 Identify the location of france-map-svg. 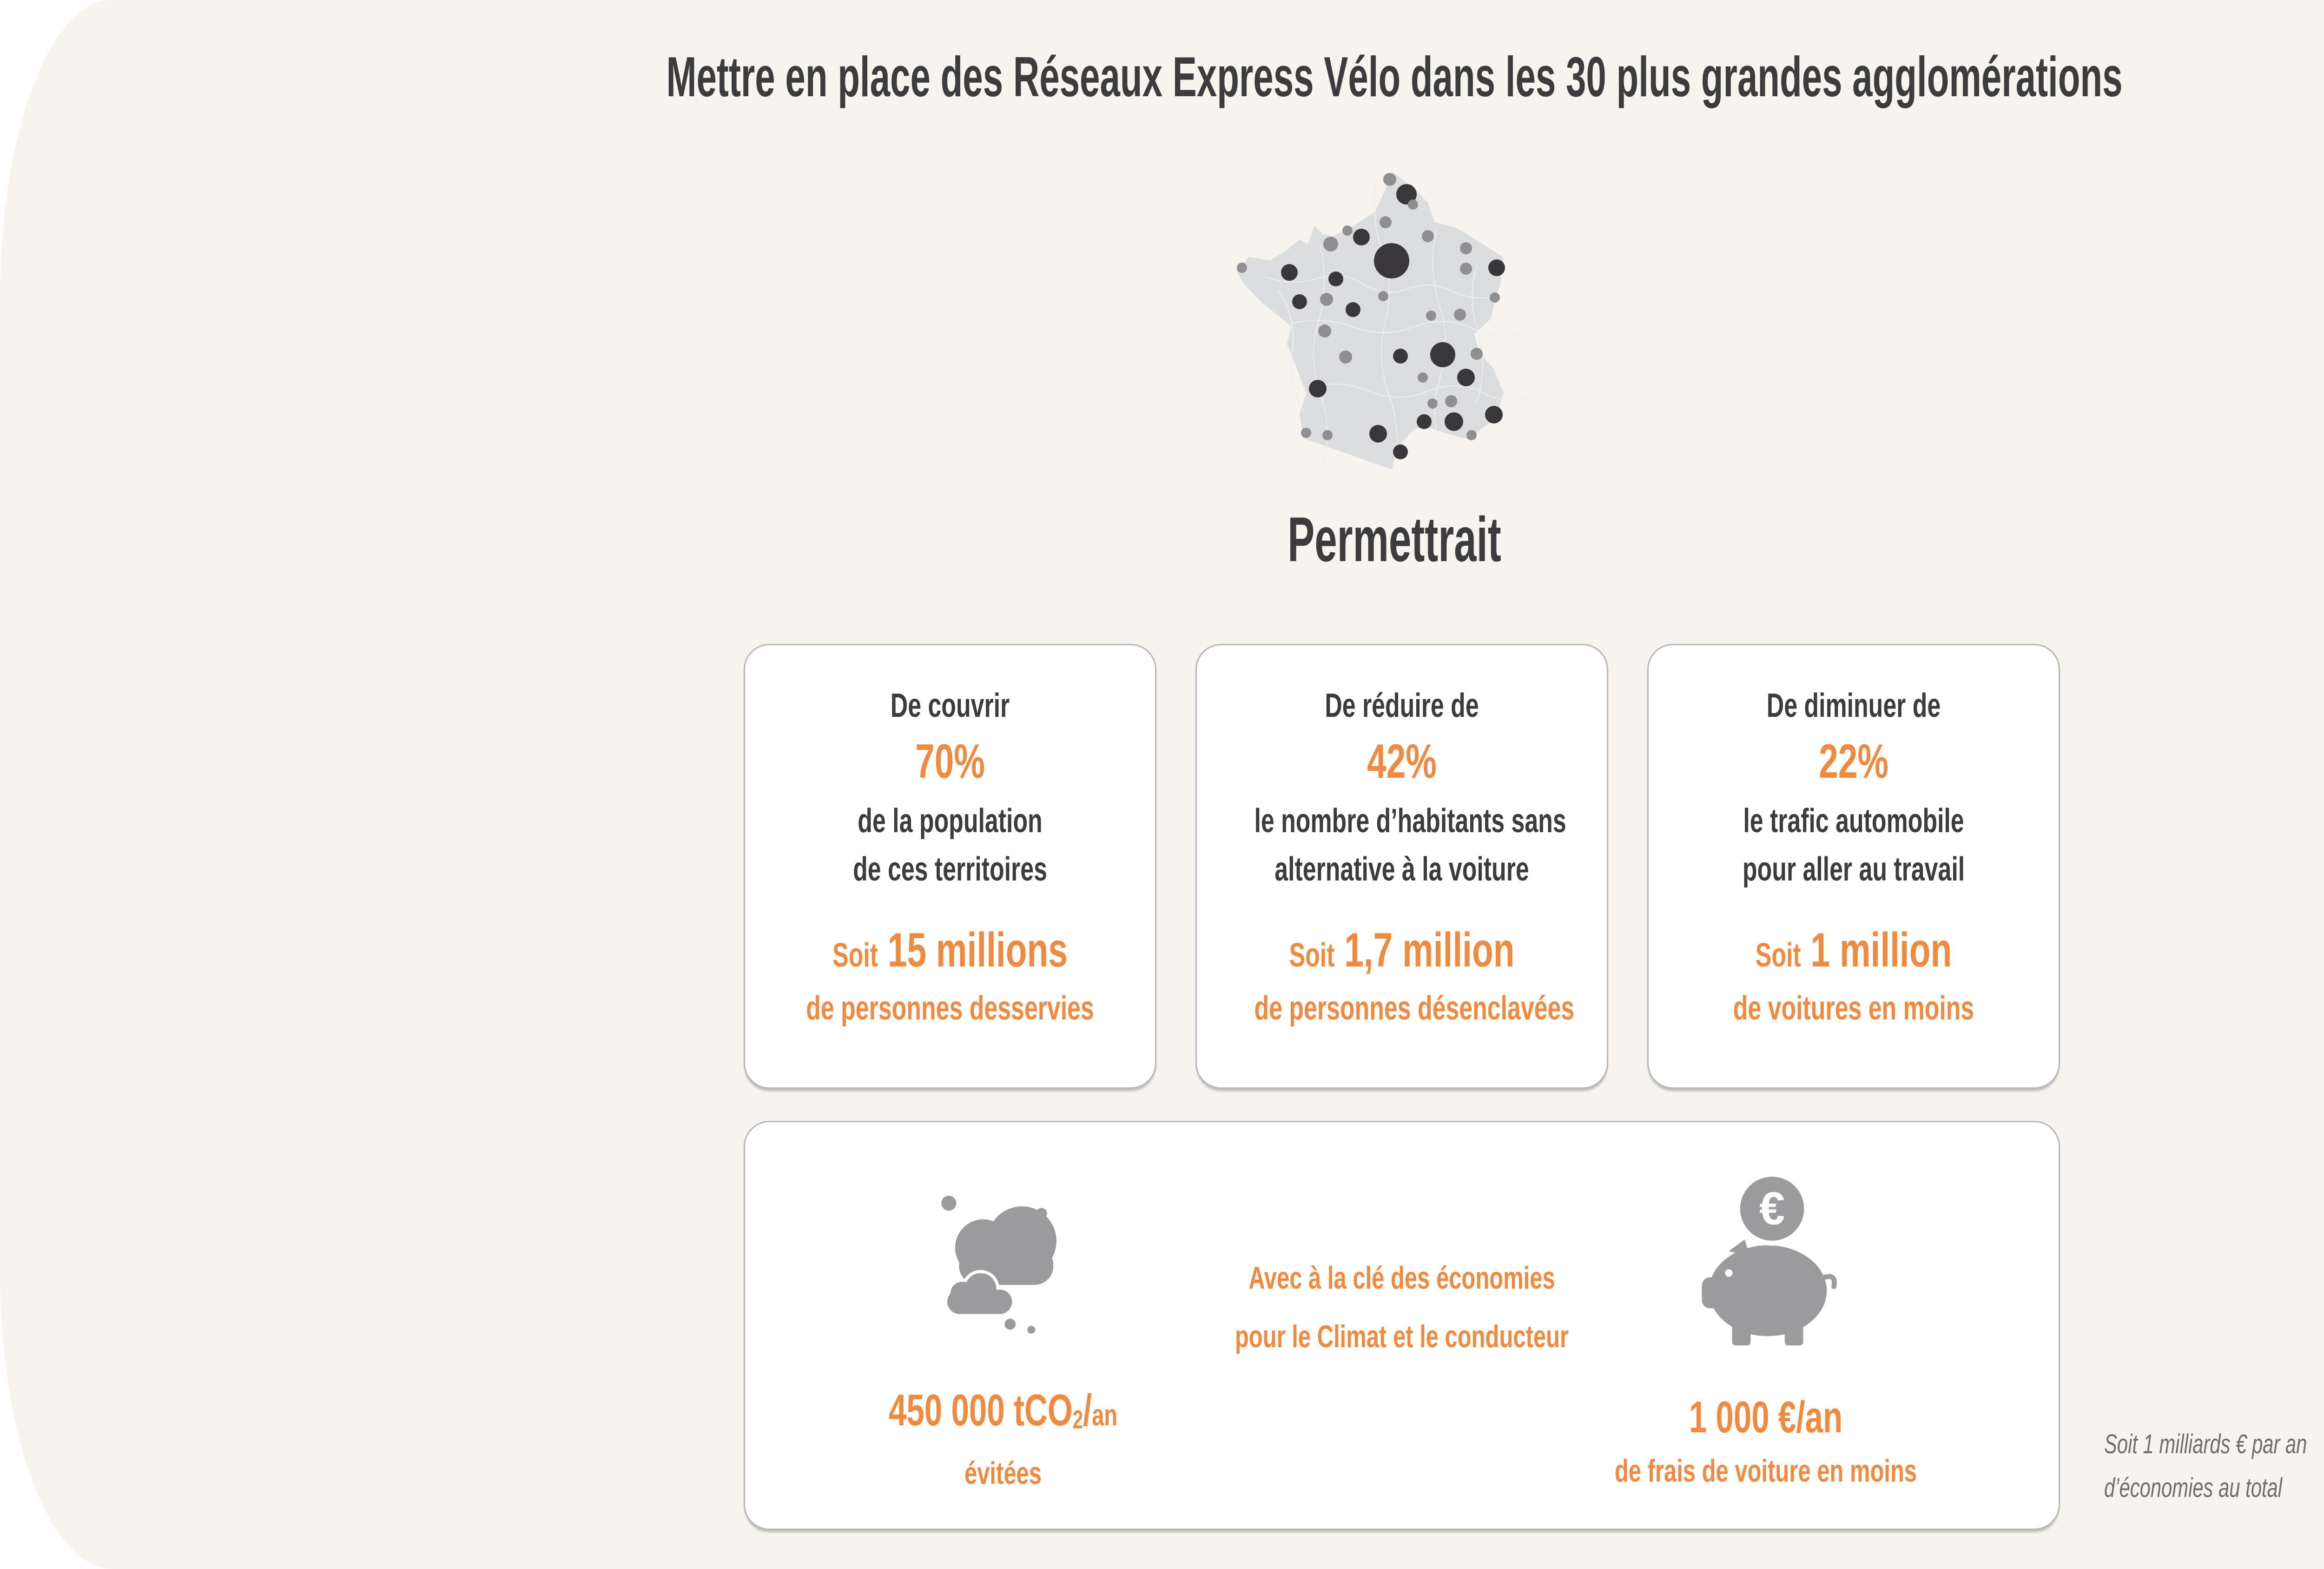
(1383, 321).